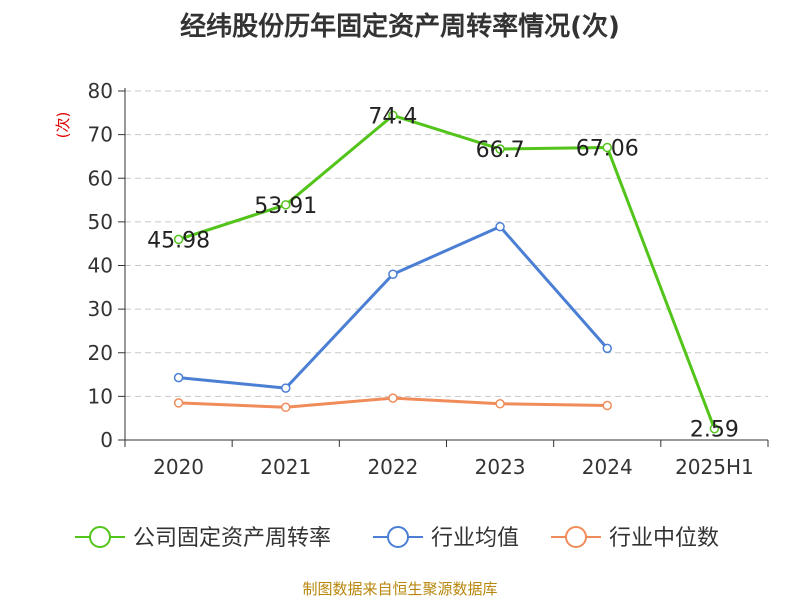 The height and width of the screenshot is (600, 800). I want to click on y-tick-label: 0, so click(106, 440).